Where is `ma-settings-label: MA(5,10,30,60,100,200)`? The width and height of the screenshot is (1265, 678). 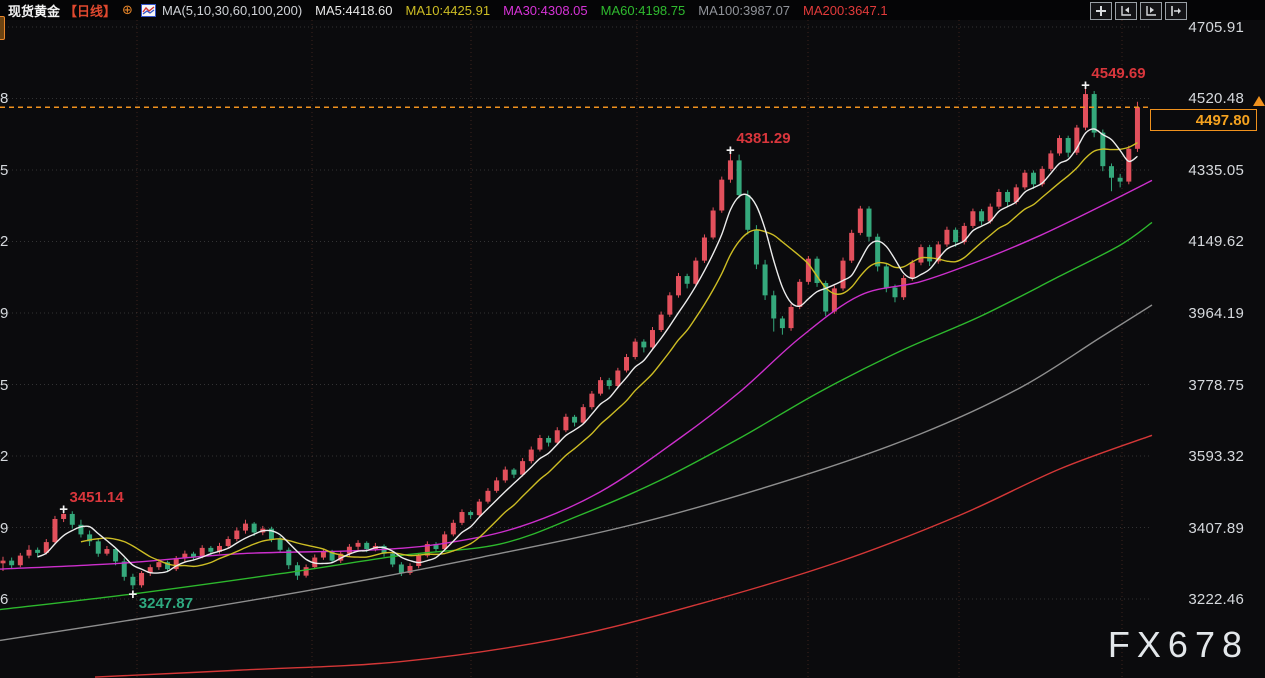
ma-settings-label: MA(5,10,30,60,100,200) is located at coordinates (232, 10).